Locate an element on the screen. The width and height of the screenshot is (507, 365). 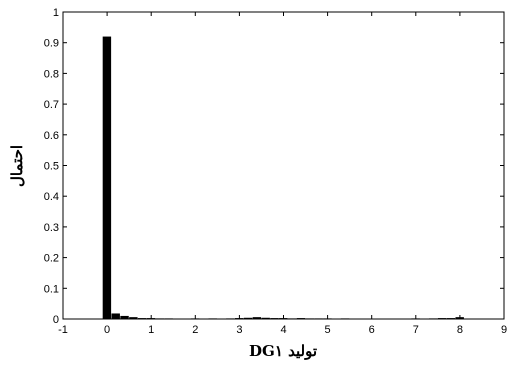
y-axis-label: احتمال is located at coordinates (17, 166).